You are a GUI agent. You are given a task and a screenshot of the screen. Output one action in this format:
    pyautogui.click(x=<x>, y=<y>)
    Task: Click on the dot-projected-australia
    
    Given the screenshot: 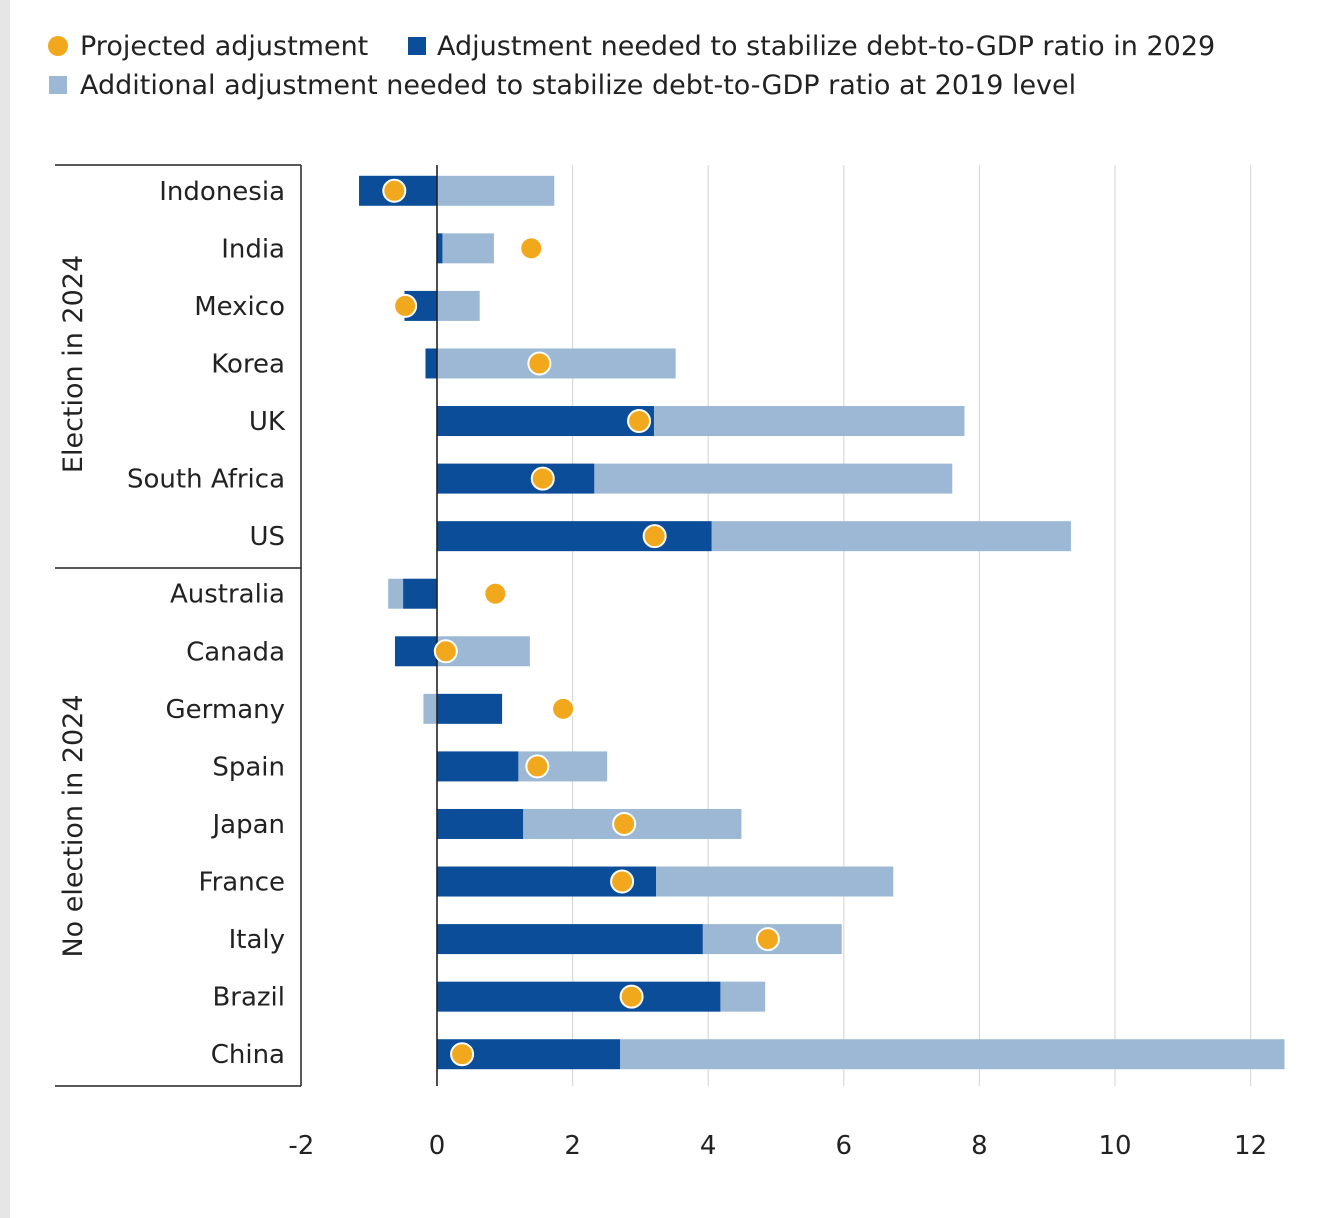 What is the action you would take?
    pyautogui.click(x=495, y=593)
    